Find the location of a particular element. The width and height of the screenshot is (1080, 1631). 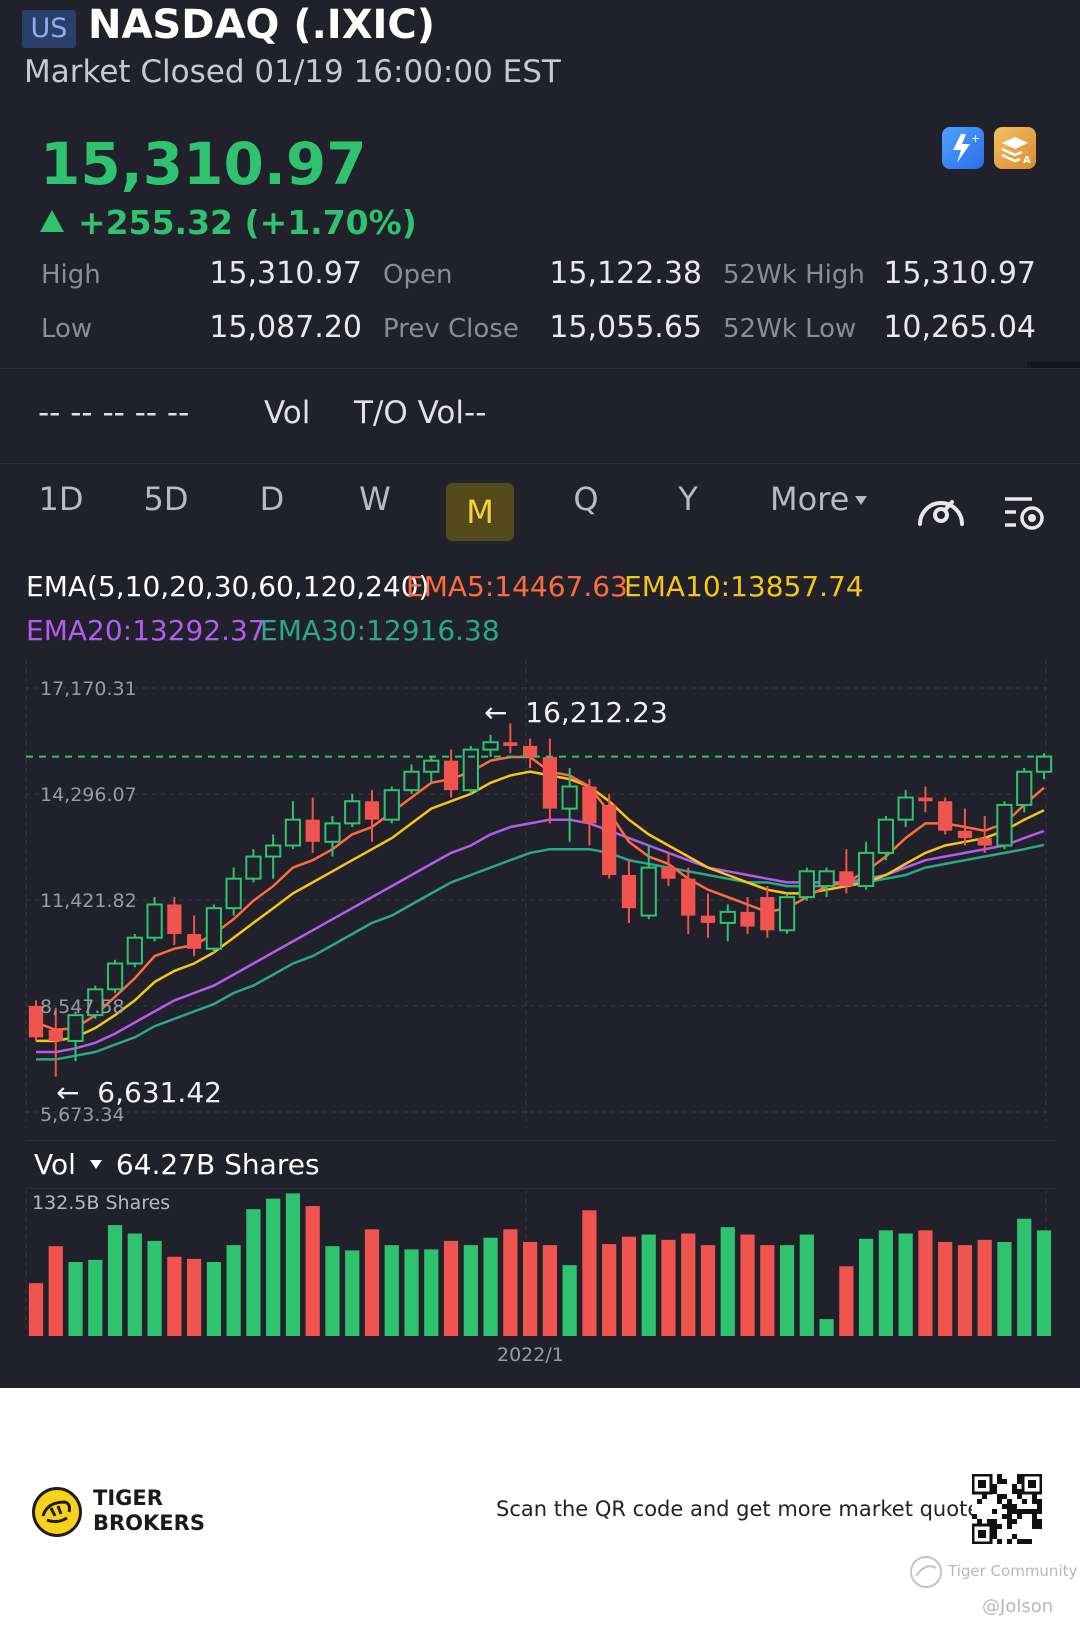

volume-label: Vol is located at coordinates (287, 413).